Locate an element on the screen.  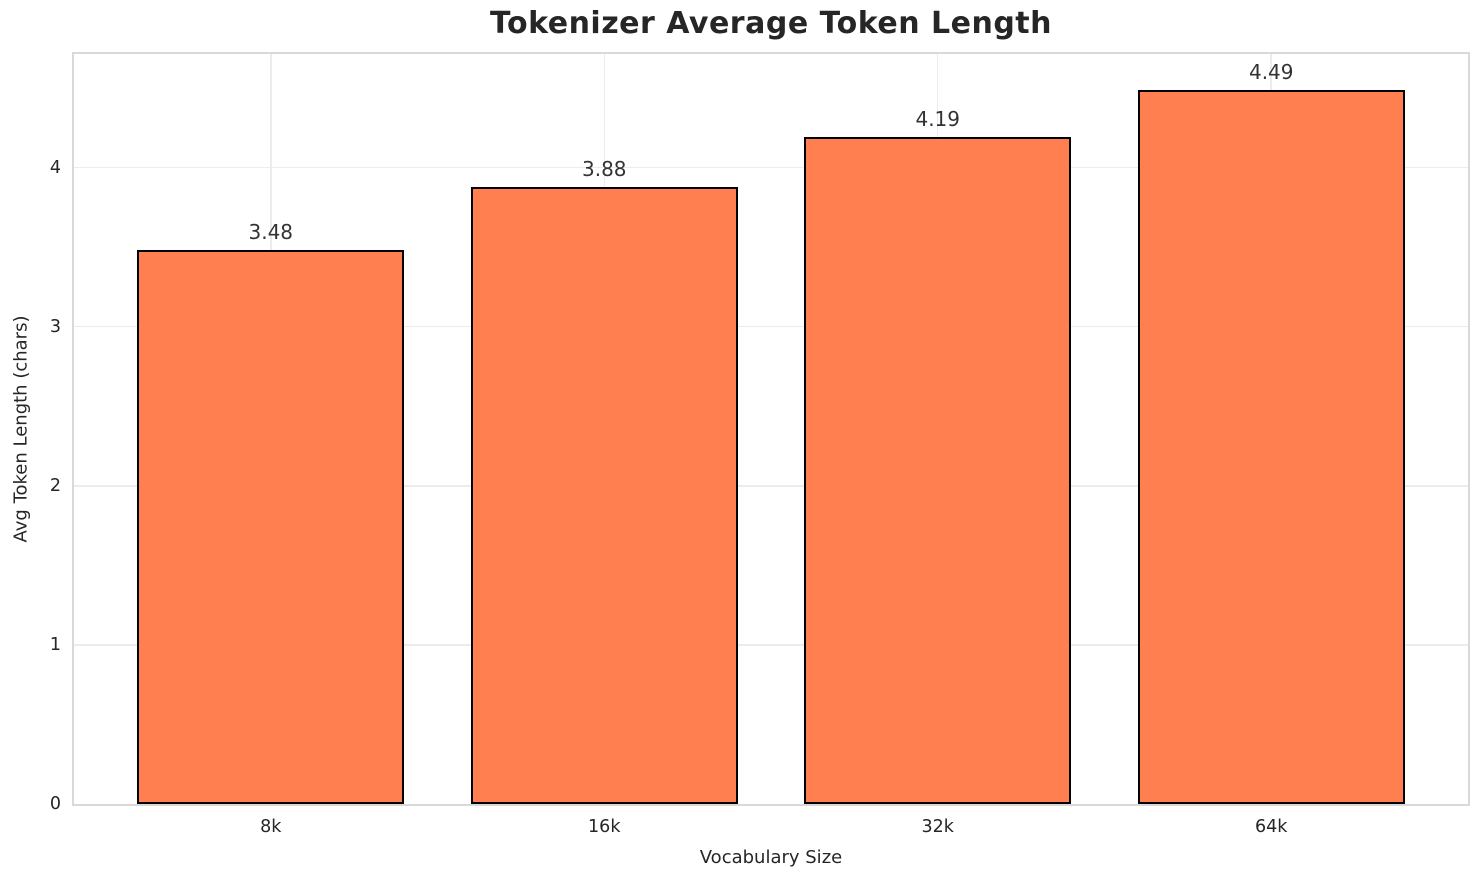
bar-64k is located at coordinates (1271, 446).